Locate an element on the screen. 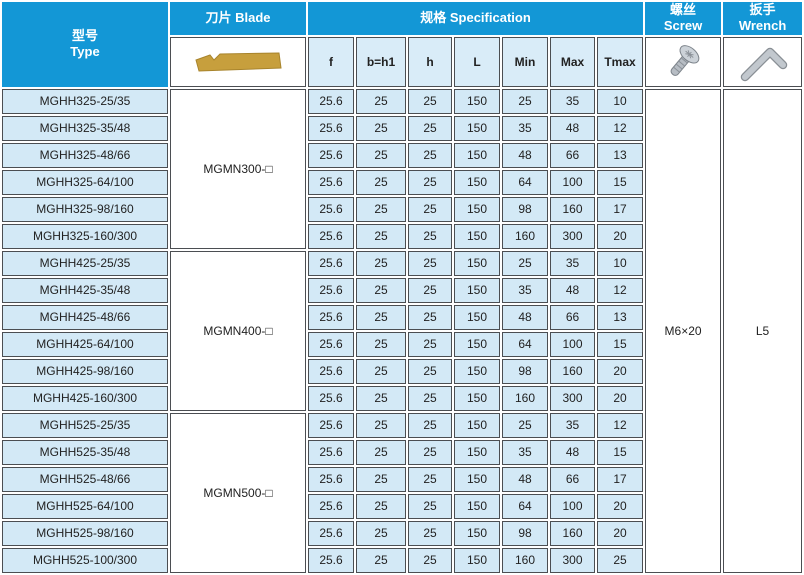 Image resolution: width=804 pixels, height=575 pixels. row-type-label: MGHH525-25/35 is located at coordinates (85, 425).